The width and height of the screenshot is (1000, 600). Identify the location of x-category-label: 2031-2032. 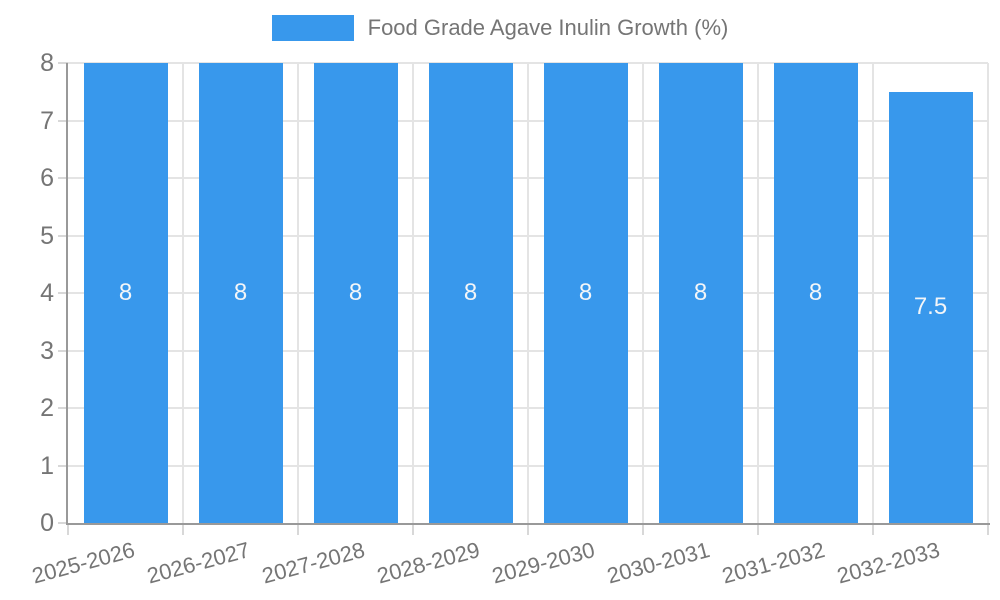
(773, 563).